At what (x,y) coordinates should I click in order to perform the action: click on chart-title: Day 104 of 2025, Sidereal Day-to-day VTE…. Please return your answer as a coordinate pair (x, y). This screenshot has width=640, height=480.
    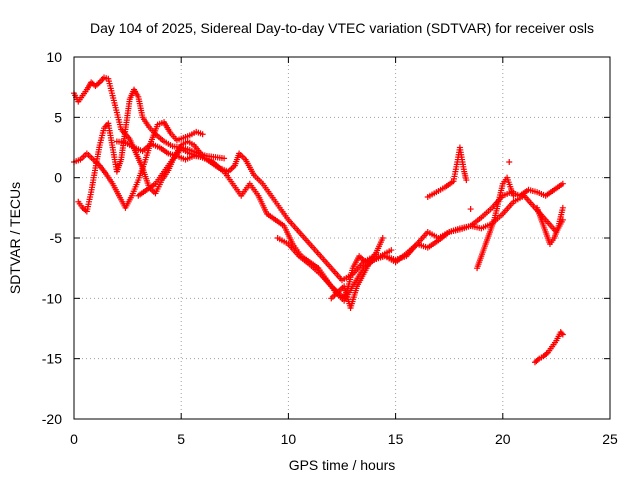
    Looking at the image, I should click on (342, 28).